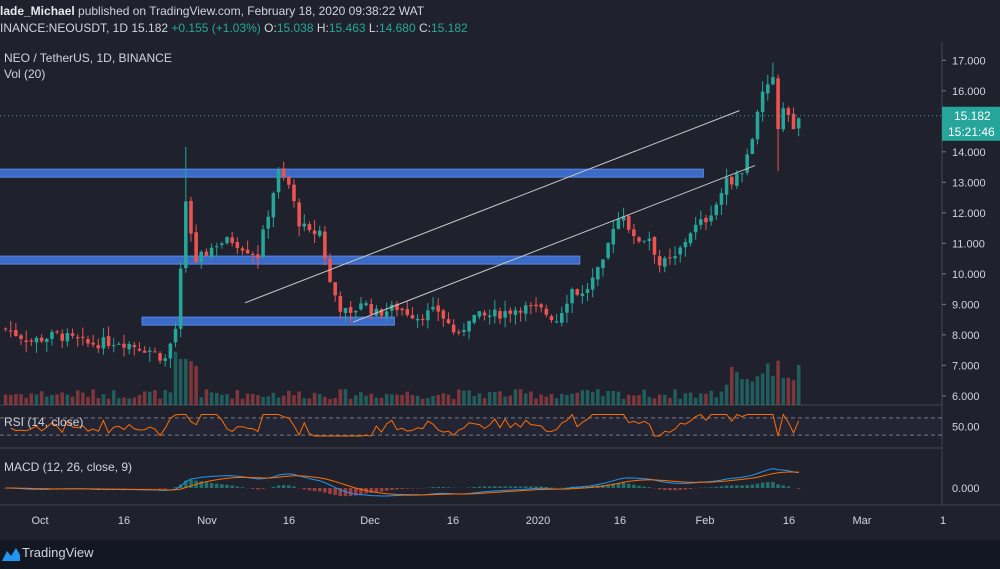  I want to click on symbol-title: NEO / TetherUS, 1D, BINANCE, so click(88, 58).